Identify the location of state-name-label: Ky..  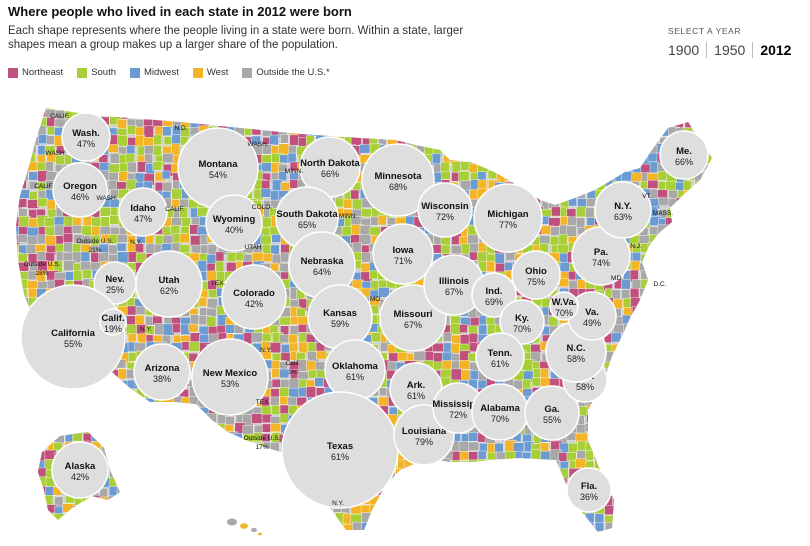
(522, 318).